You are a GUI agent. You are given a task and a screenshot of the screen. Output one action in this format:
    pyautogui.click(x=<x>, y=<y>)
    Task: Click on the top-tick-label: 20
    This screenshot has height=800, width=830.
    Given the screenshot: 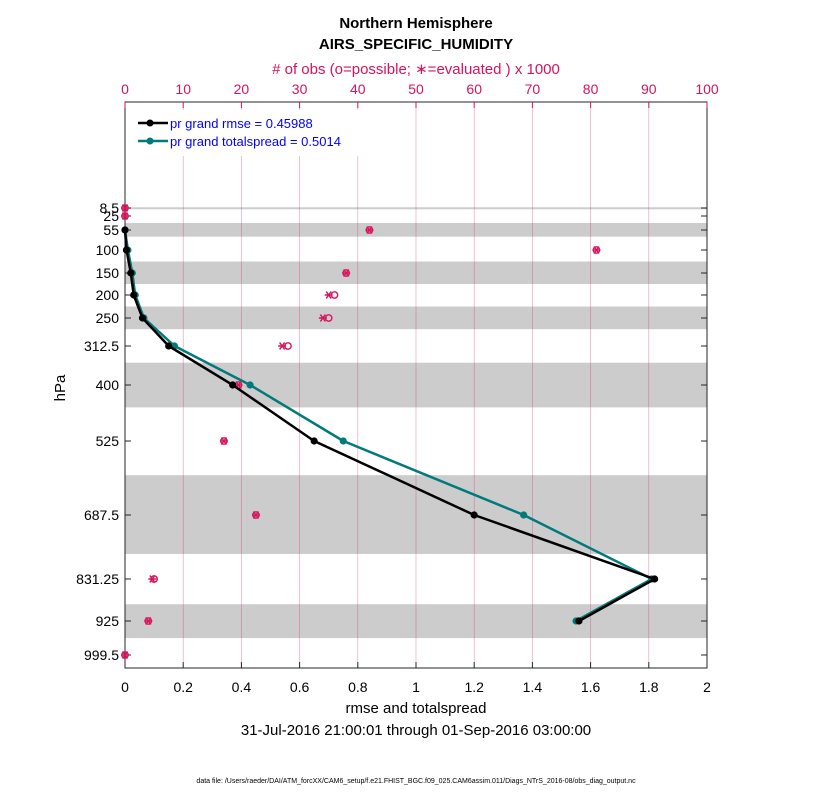 What is the action you would take?
    pyautogui.click(x=242, y=89)
    